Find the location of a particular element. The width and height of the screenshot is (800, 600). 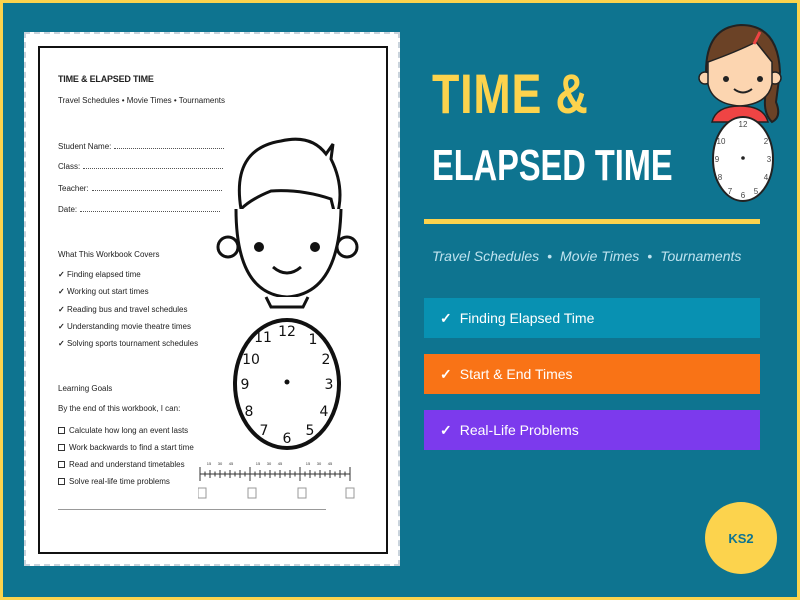

girl-clock-numeral: 4 is located at coordinates (766, 177).